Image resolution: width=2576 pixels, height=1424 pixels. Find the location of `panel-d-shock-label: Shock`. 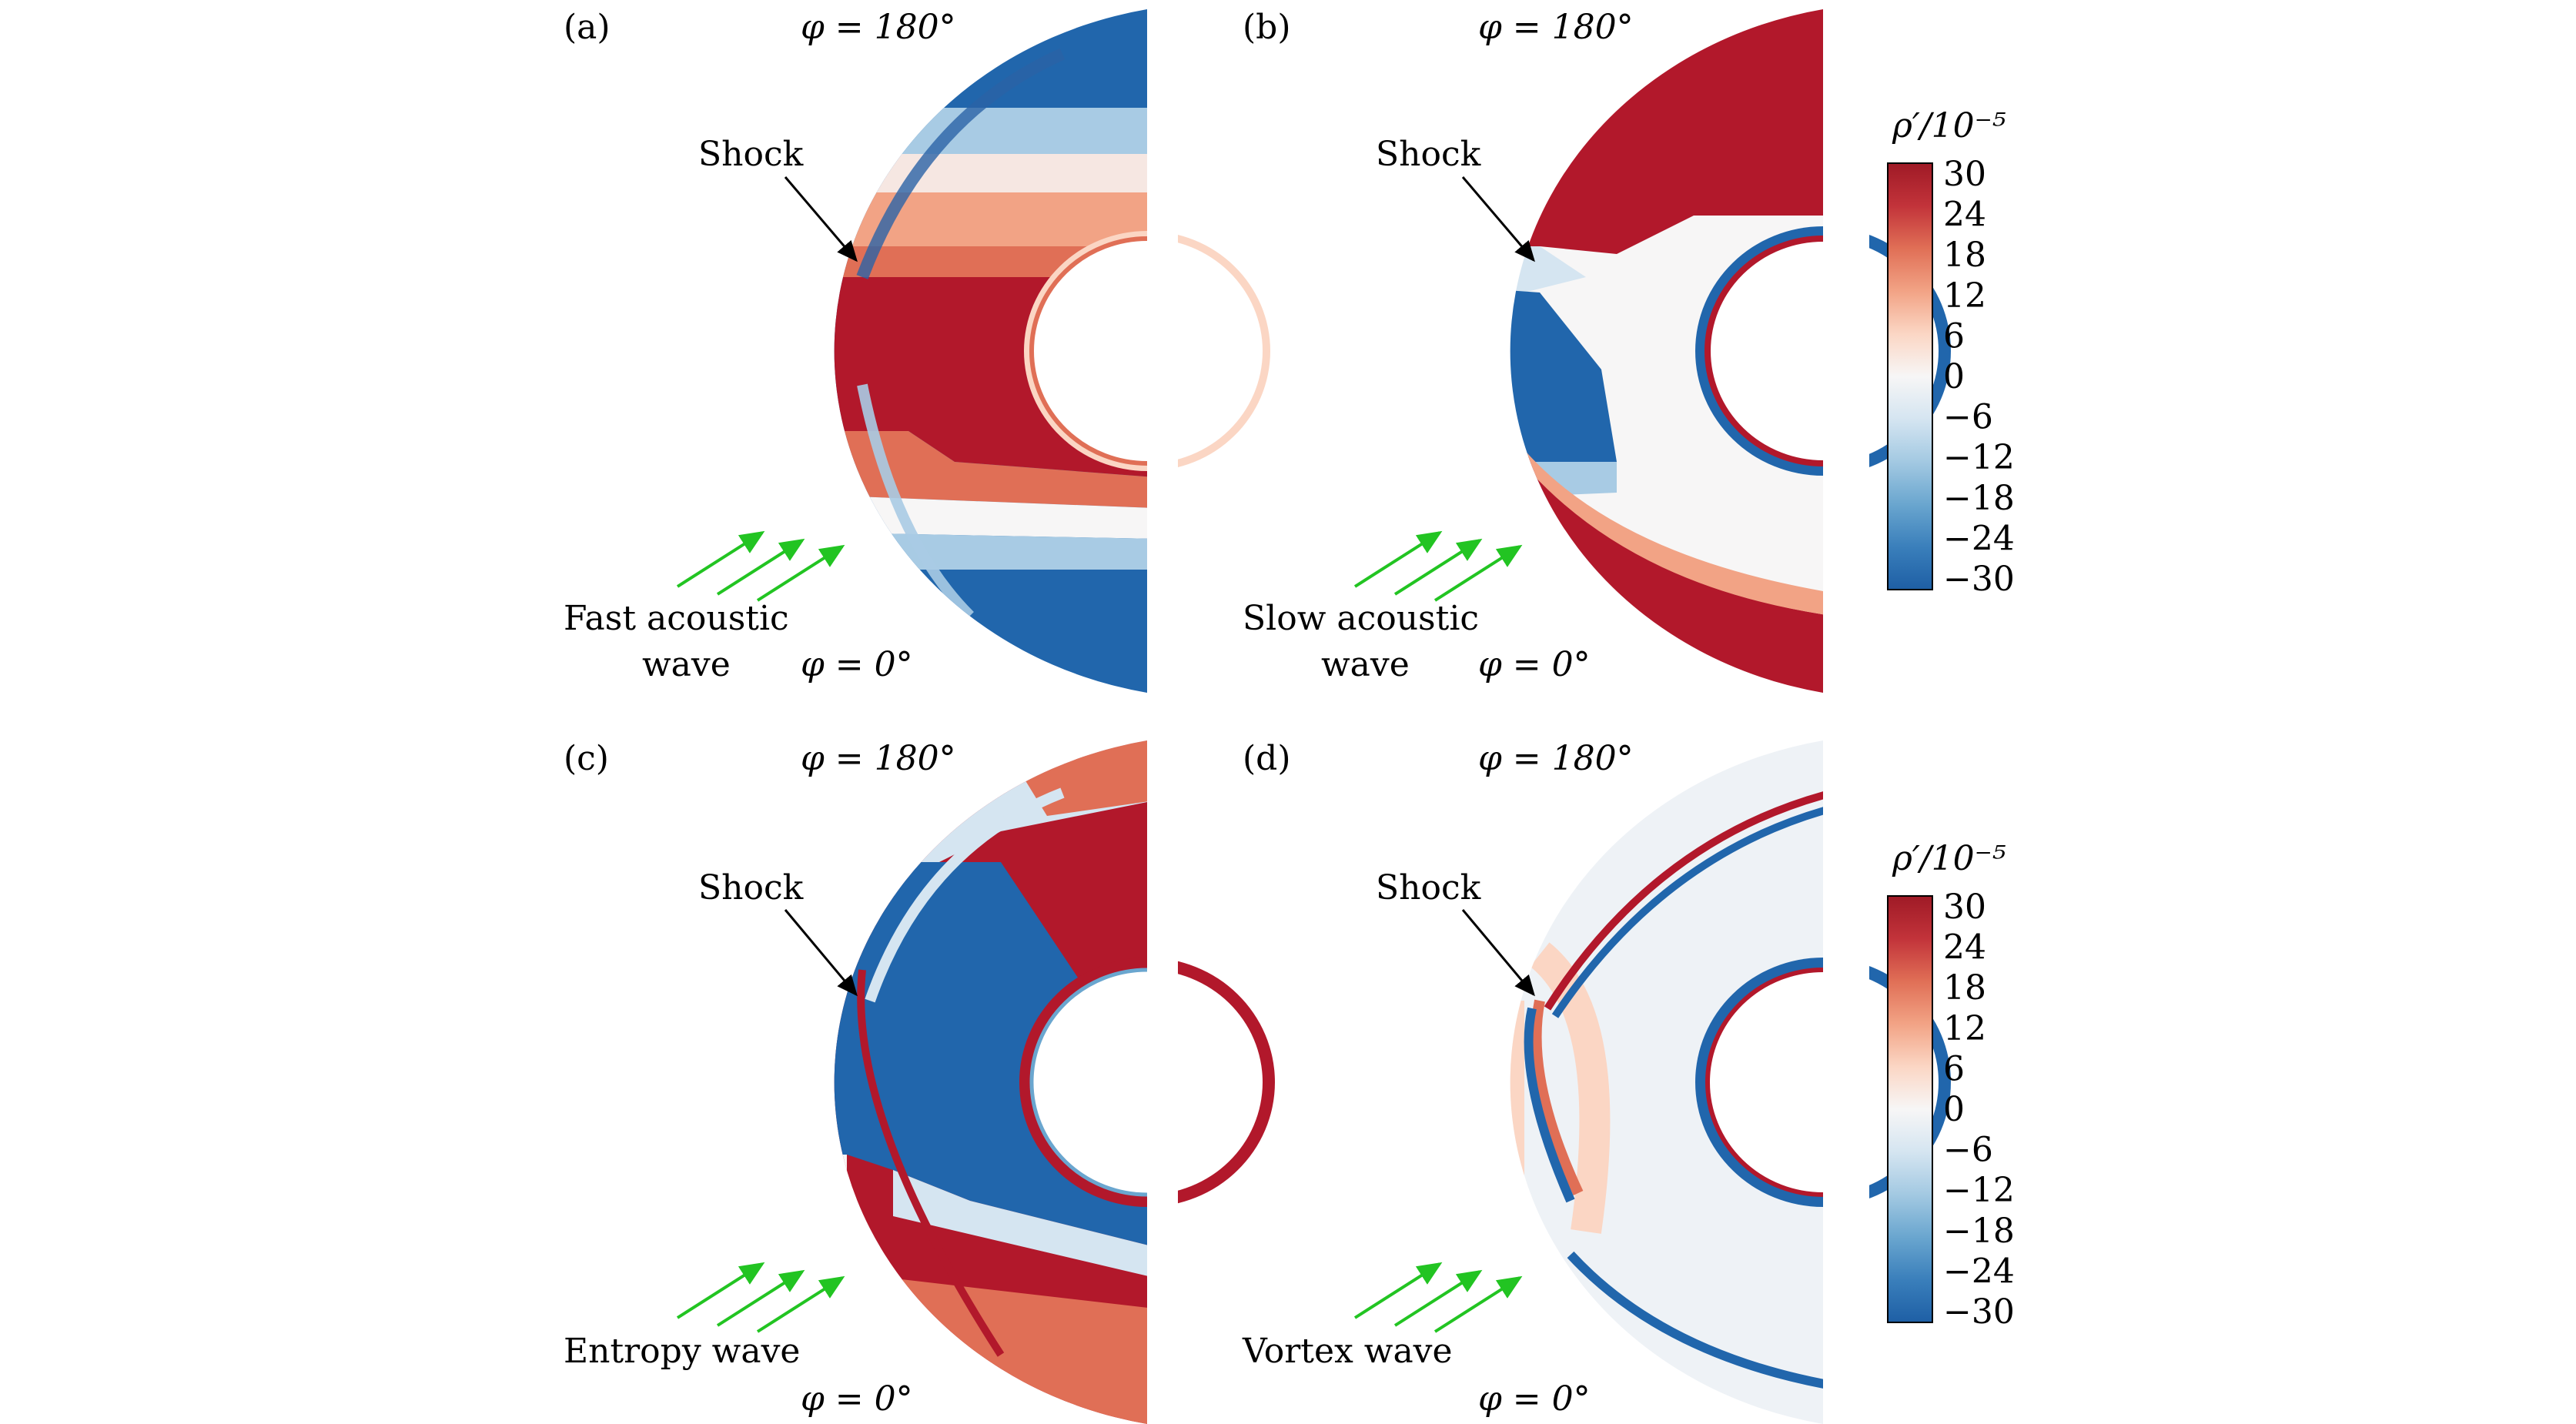

panel-d-shock-label: Shock is located at coordinates (1428, 888).